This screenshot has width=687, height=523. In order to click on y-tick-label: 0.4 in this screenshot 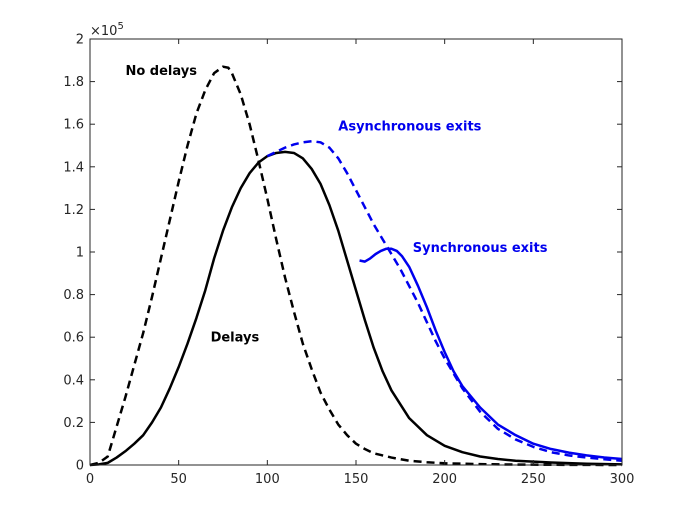, I will do `click(73, 380)`.